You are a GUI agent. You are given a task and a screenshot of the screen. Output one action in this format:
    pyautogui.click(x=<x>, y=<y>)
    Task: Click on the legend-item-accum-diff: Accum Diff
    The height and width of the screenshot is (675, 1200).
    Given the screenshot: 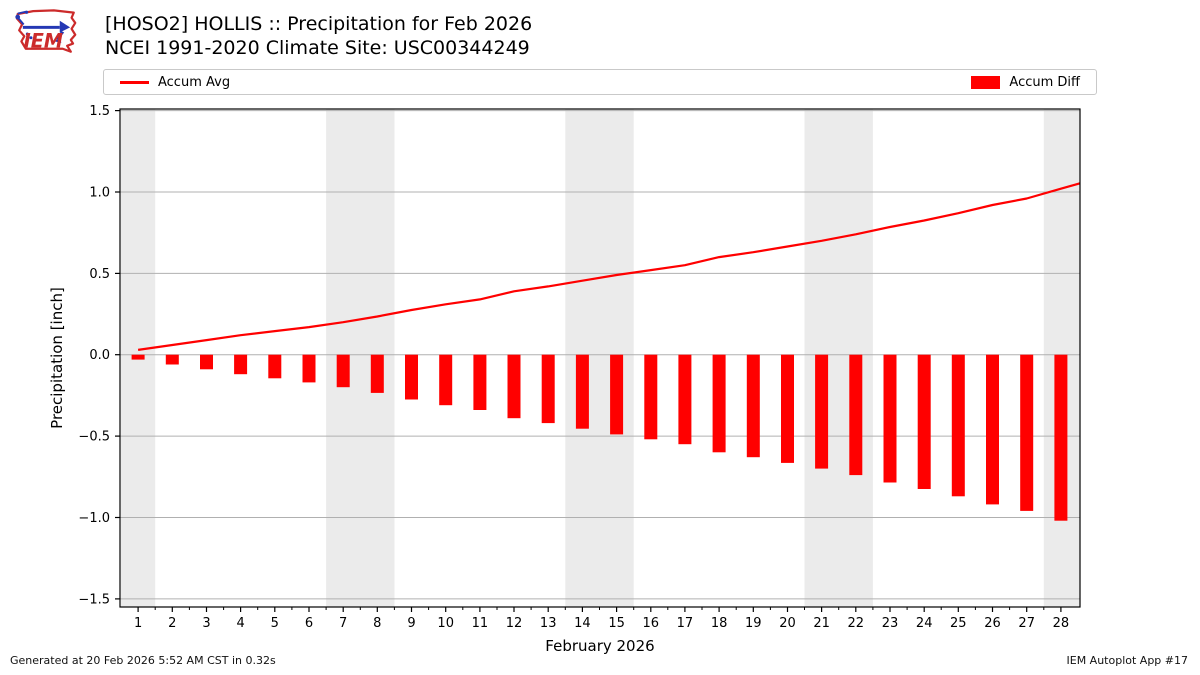 What is the action you would take?
    pyautogui.click(x=1025, y=82)
    